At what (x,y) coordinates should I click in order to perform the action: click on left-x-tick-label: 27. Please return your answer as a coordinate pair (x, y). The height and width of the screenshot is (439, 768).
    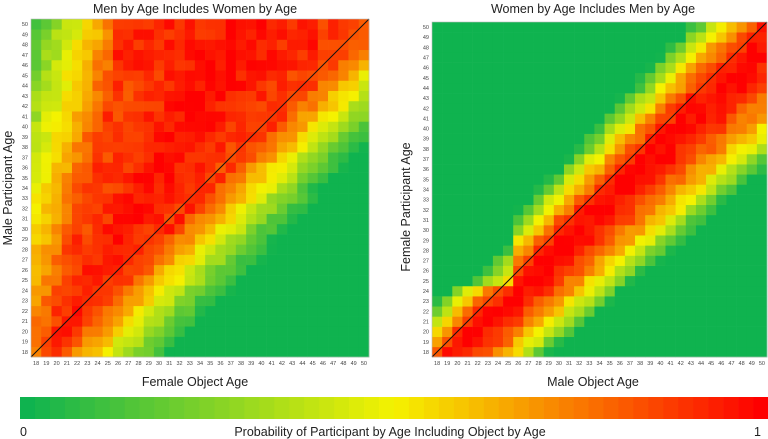
    Looking at the image, I should click on (128, 364).